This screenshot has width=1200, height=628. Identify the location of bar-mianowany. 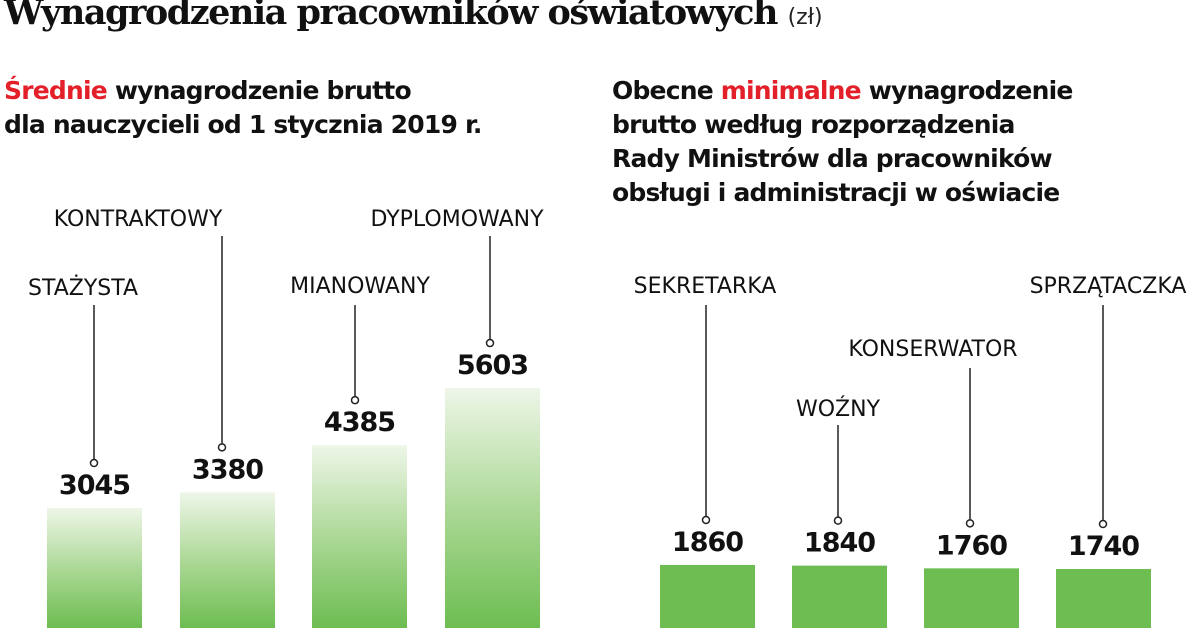
(359, 536).